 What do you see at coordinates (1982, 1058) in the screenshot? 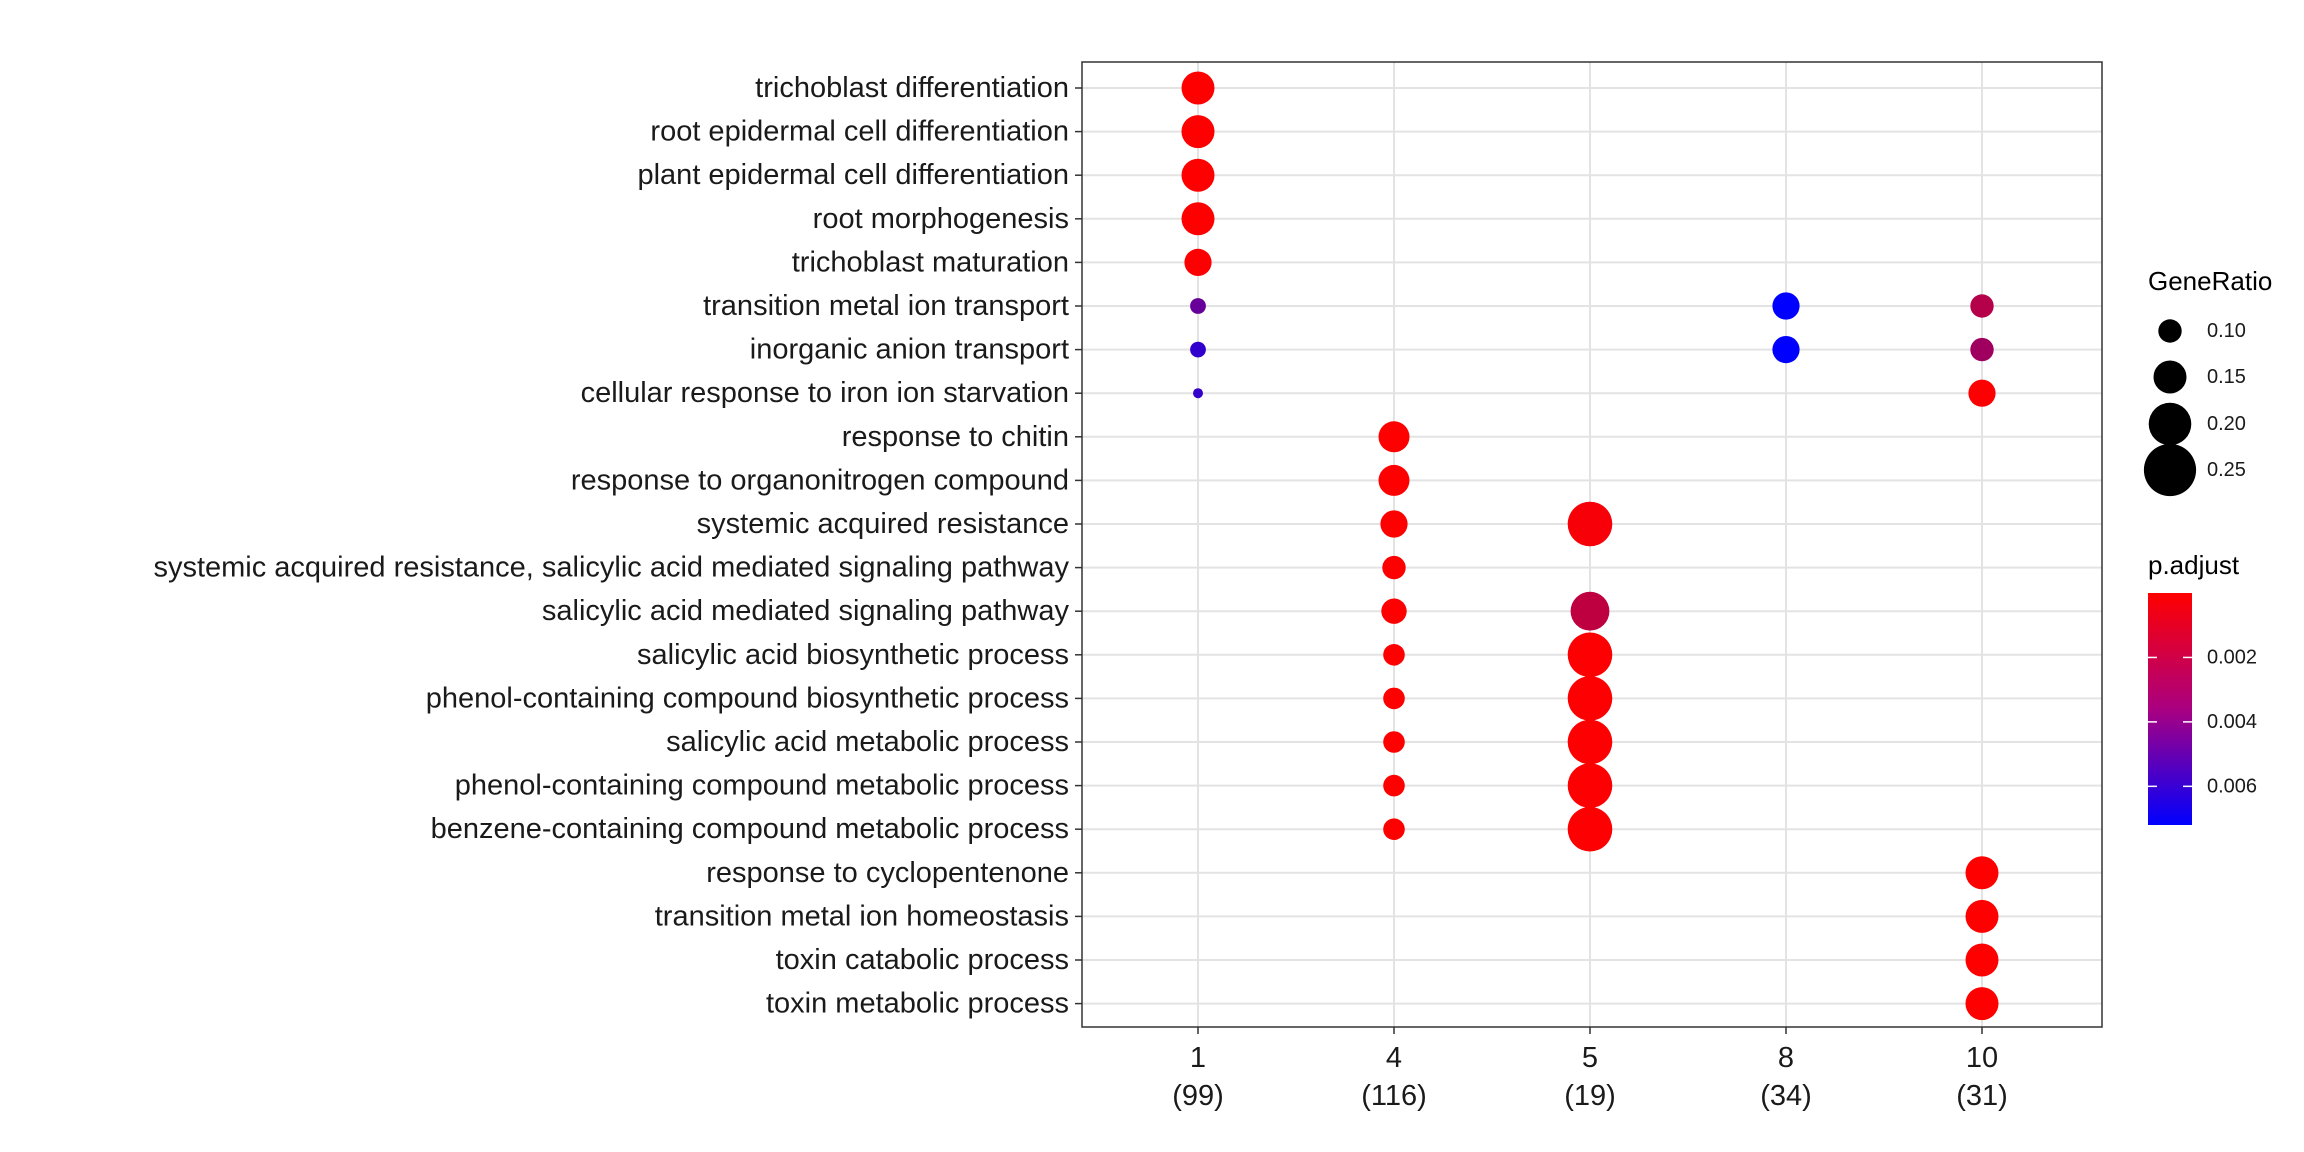
I see `x-tick-label: 10` at bounding box center [1982, 1058].